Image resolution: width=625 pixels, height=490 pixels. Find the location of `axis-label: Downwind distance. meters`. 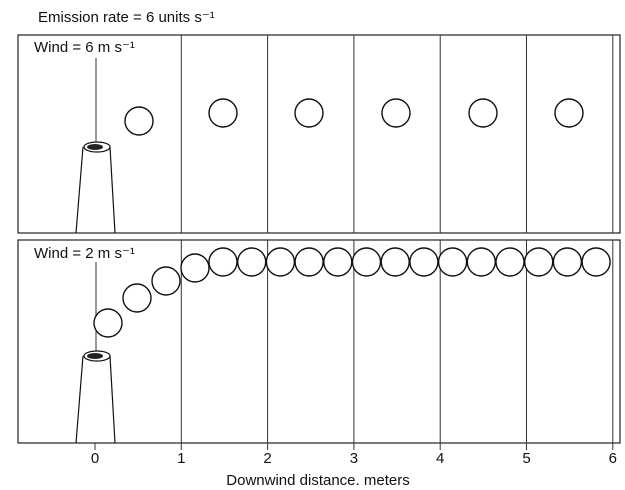

axis-label: Downwind distance. meters is located at coordinates (317, 480).